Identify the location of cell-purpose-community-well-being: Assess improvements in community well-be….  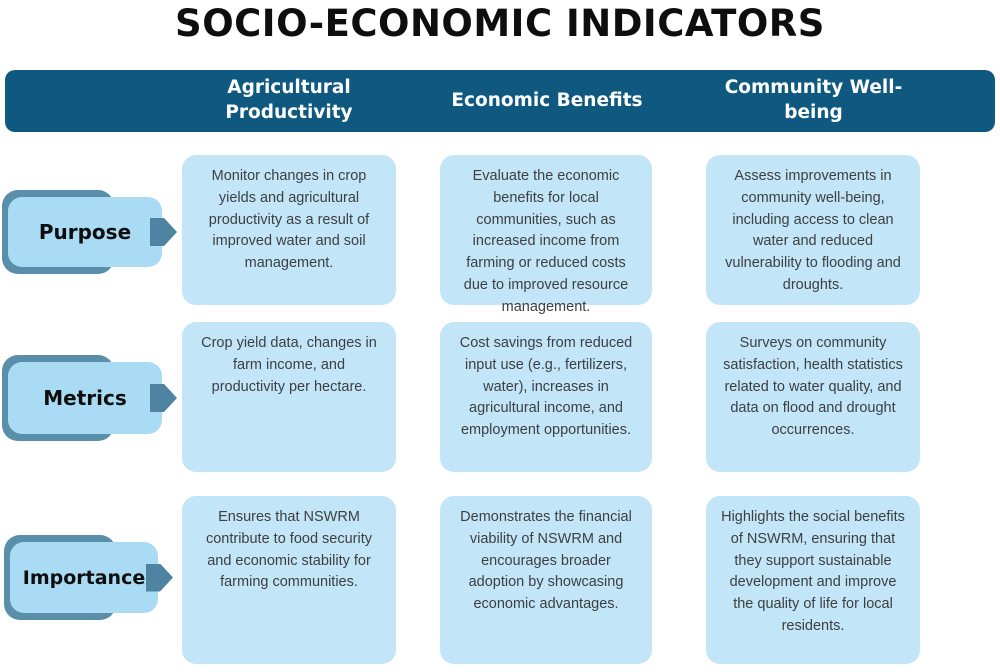
(813, 230).